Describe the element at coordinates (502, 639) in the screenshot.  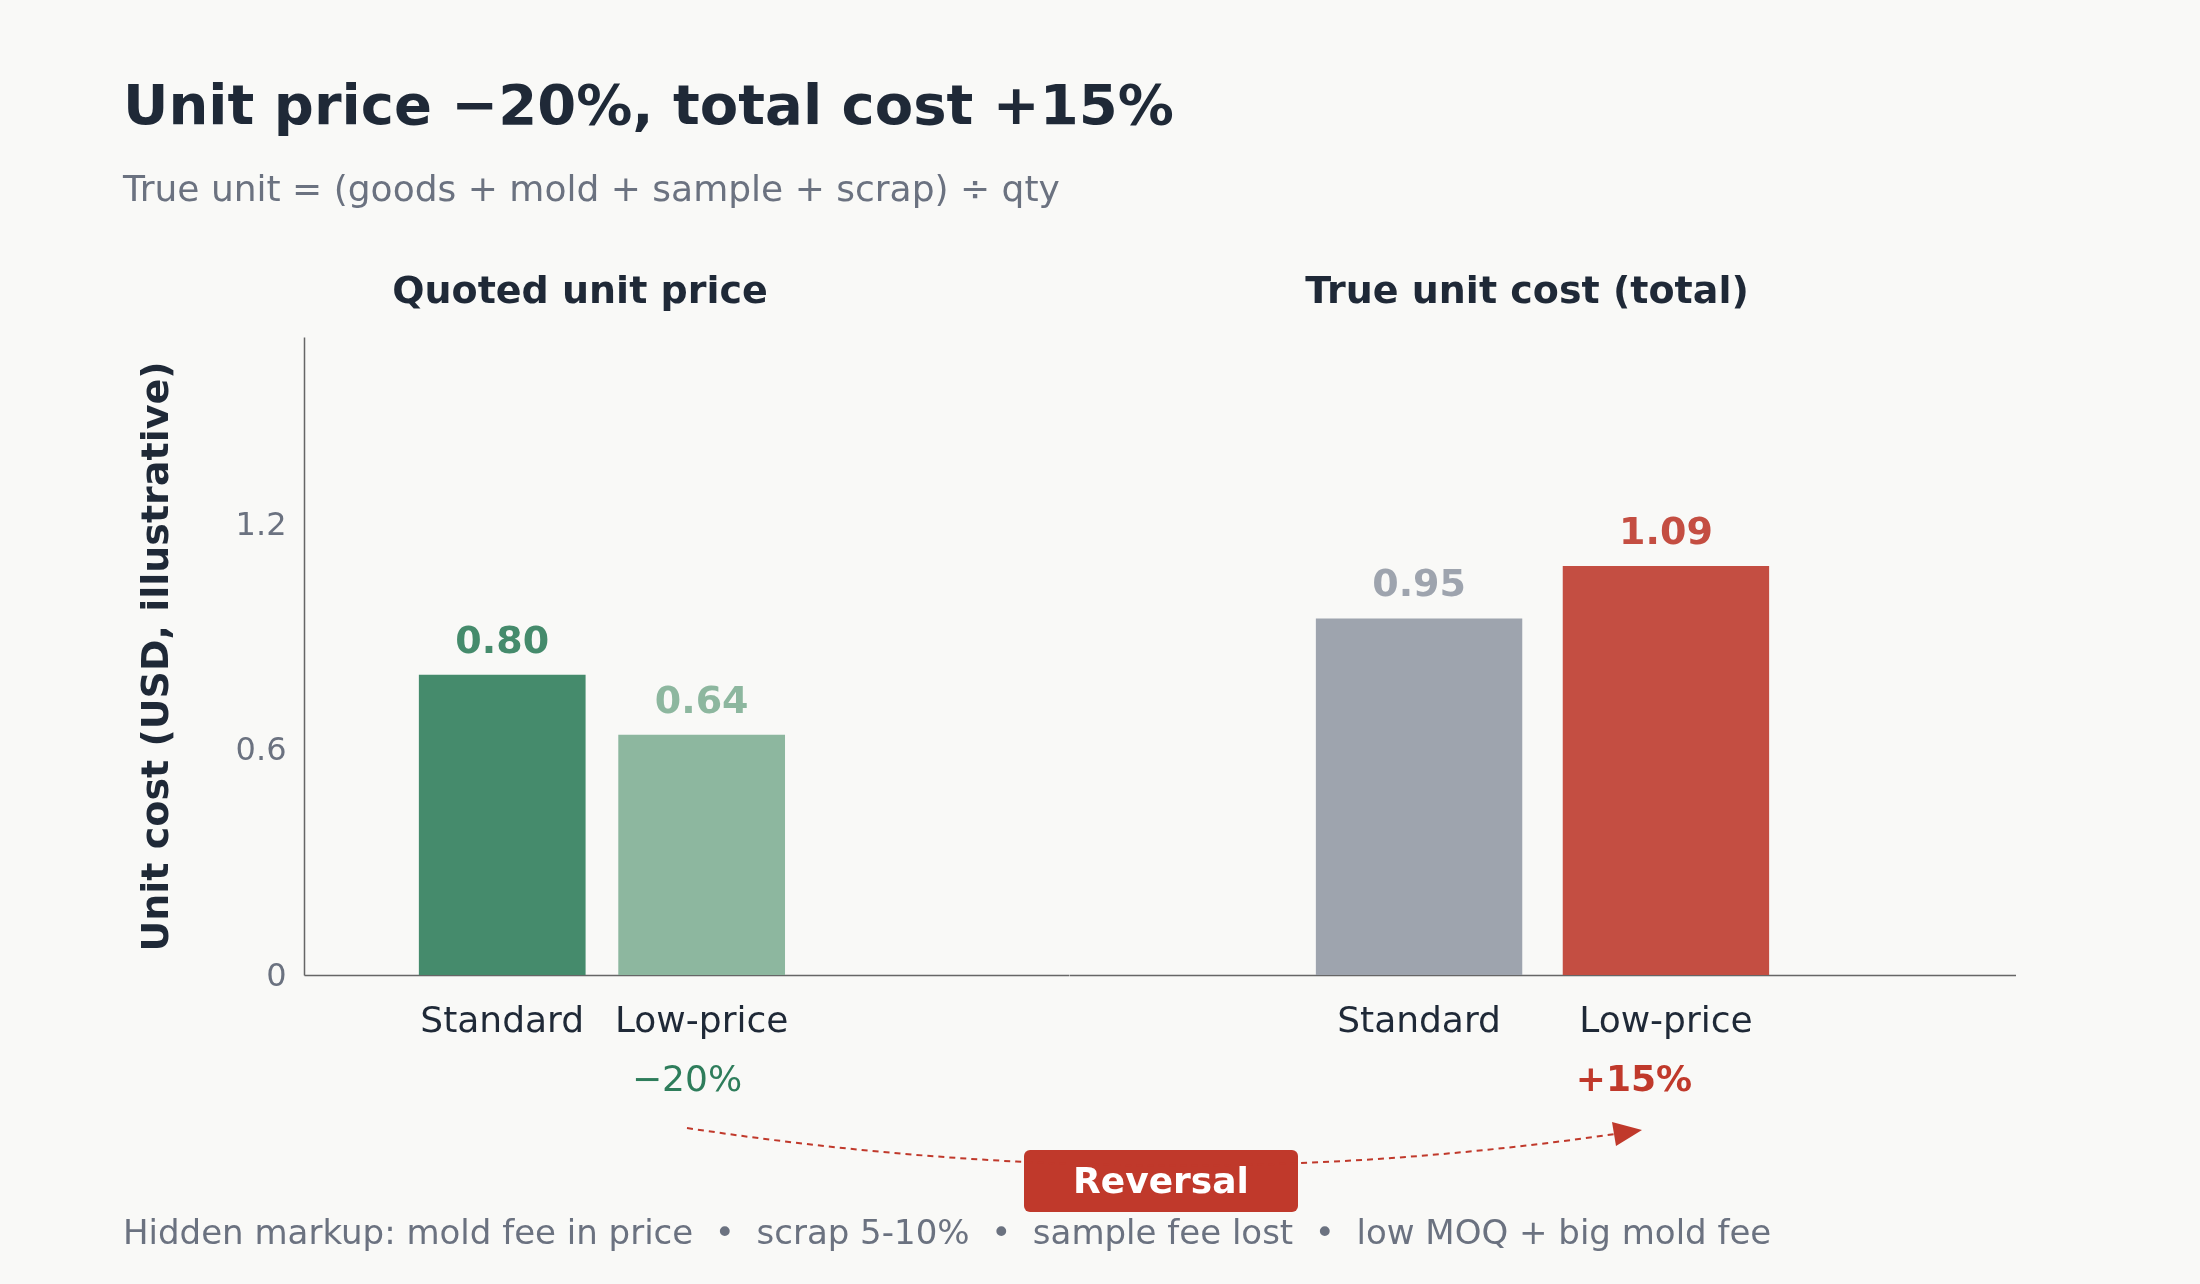
I see `data-label: 0.80` at that location.